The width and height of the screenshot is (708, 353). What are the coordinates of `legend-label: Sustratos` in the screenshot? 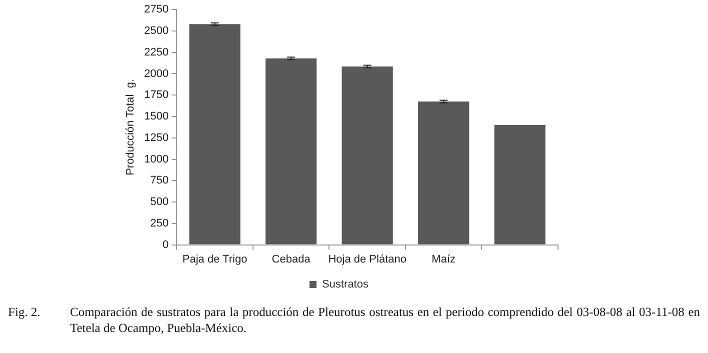 It's located at (345, 284).